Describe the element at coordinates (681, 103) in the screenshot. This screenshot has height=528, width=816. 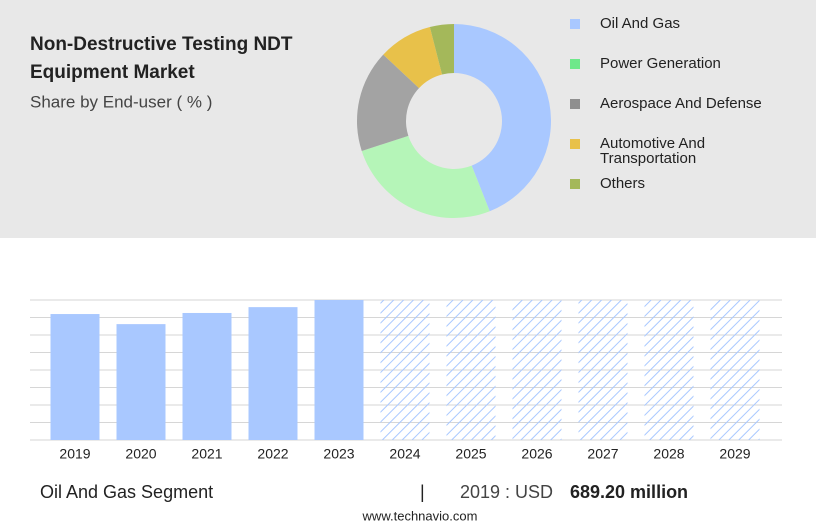
I see `legend-label: Aerospace And Defense` at that location.